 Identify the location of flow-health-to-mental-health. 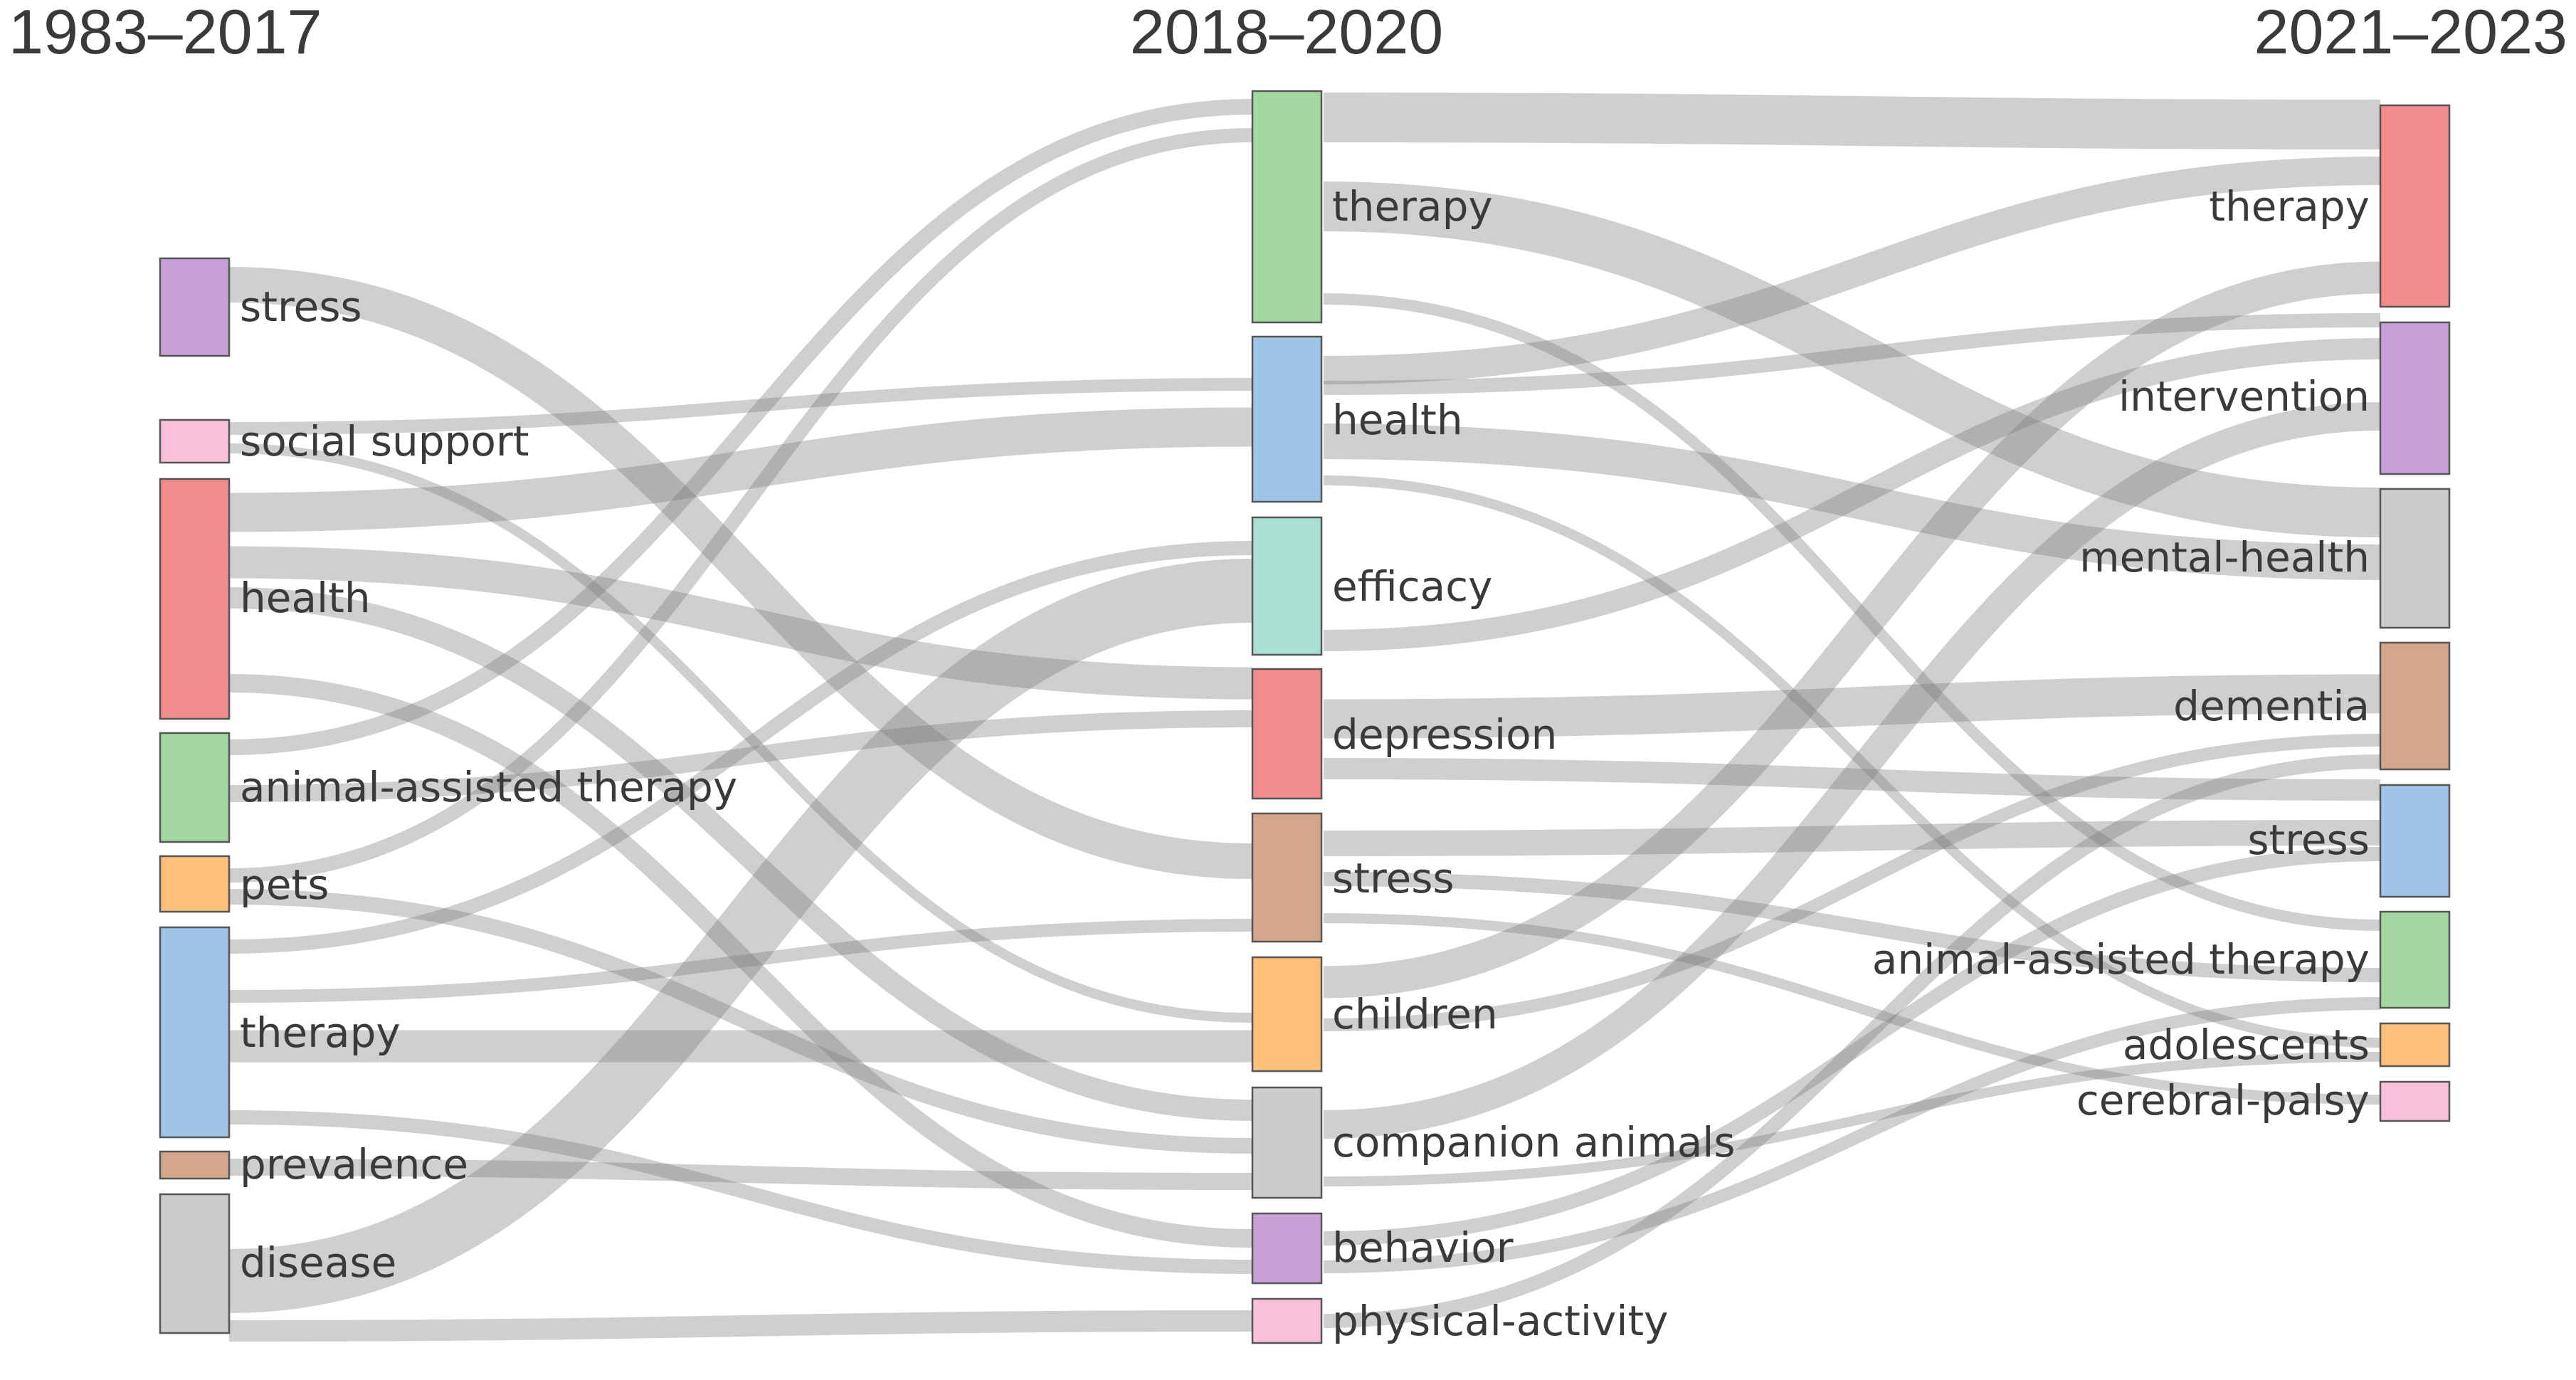
(1852, 502).